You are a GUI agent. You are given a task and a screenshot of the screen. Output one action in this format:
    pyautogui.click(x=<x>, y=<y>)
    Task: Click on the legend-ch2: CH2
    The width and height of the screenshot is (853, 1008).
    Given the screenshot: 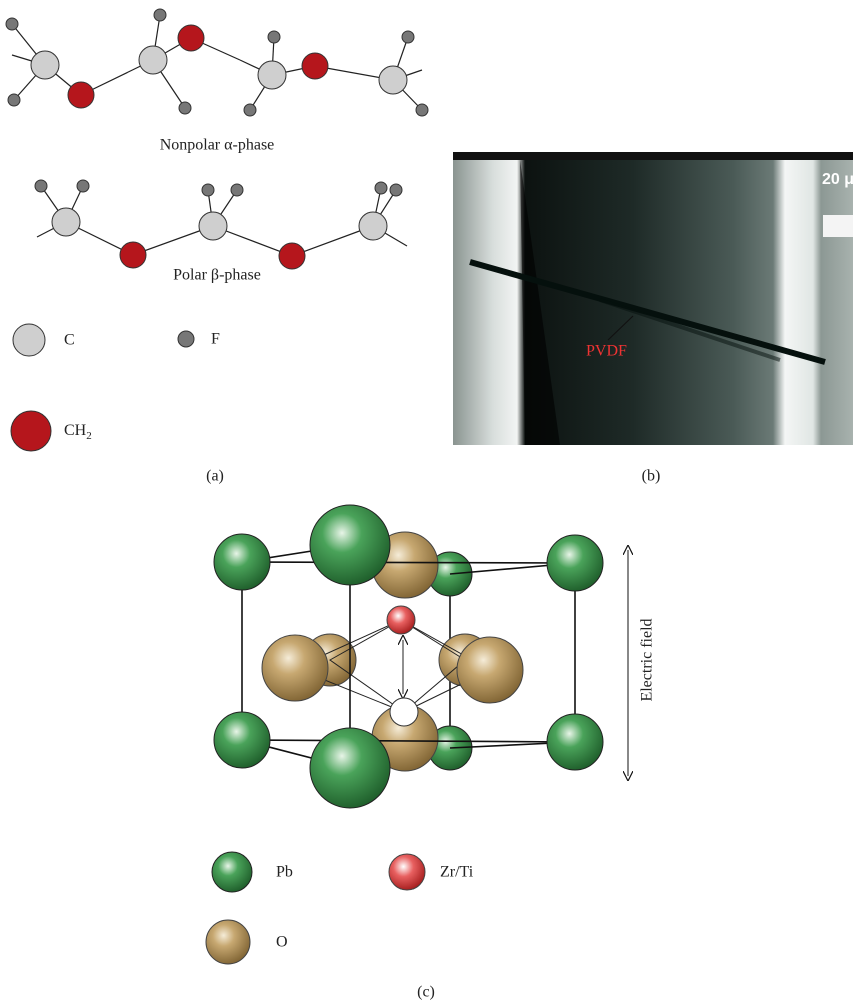 What is the action you would take?
    pyautogui.click(x=78, y=432)
    